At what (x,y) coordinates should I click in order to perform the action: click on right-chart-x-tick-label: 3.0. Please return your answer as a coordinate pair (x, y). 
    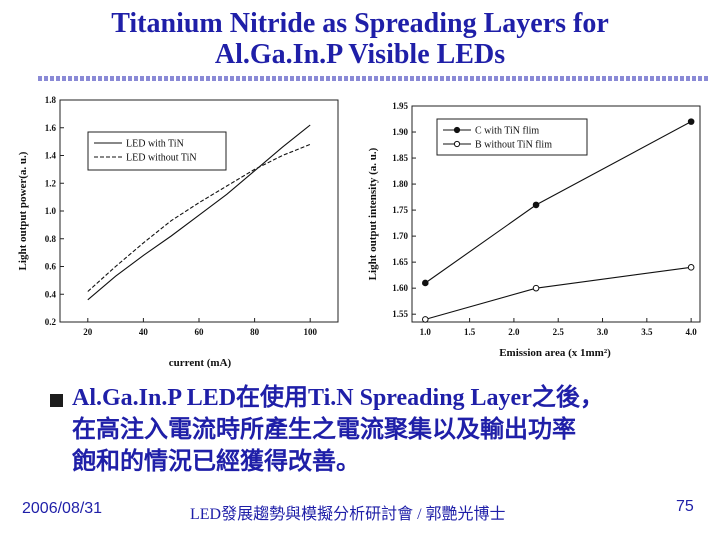
    Looking at the image, I should click on (603, 332).